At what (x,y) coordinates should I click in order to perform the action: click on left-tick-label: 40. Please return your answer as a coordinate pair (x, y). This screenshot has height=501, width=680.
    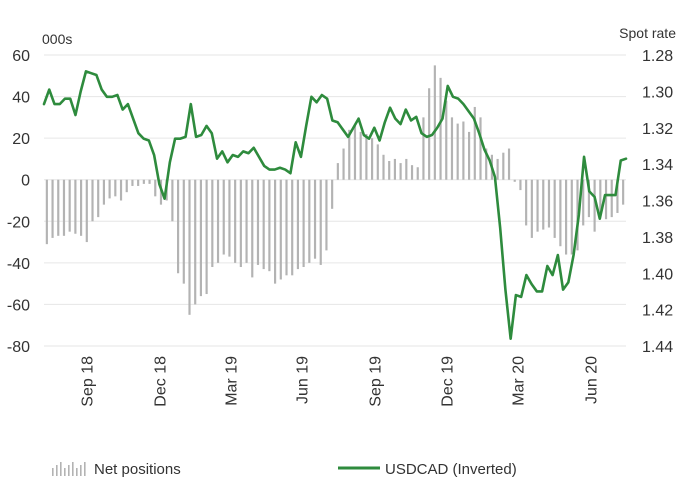
    Looking at the image, I should click on (21, 98).